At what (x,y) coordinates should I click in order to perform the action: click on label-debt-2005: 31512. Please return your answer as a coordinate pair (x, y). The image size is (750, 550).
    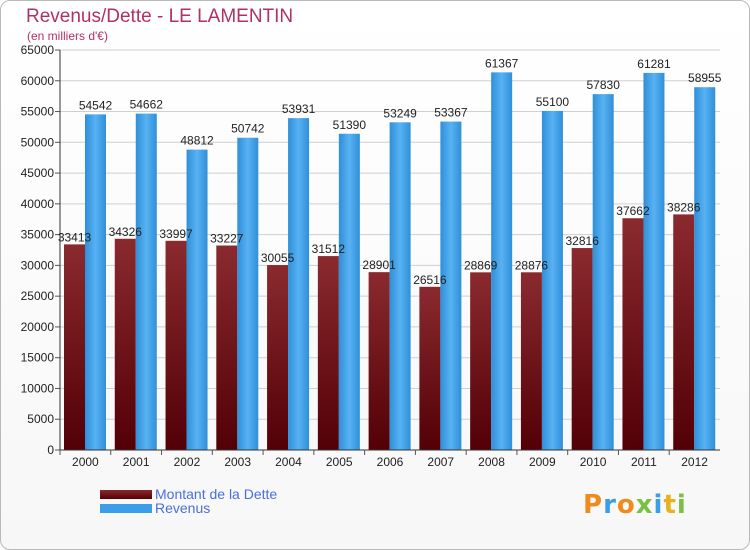
    Looking at the image, I should click on (329, 249).